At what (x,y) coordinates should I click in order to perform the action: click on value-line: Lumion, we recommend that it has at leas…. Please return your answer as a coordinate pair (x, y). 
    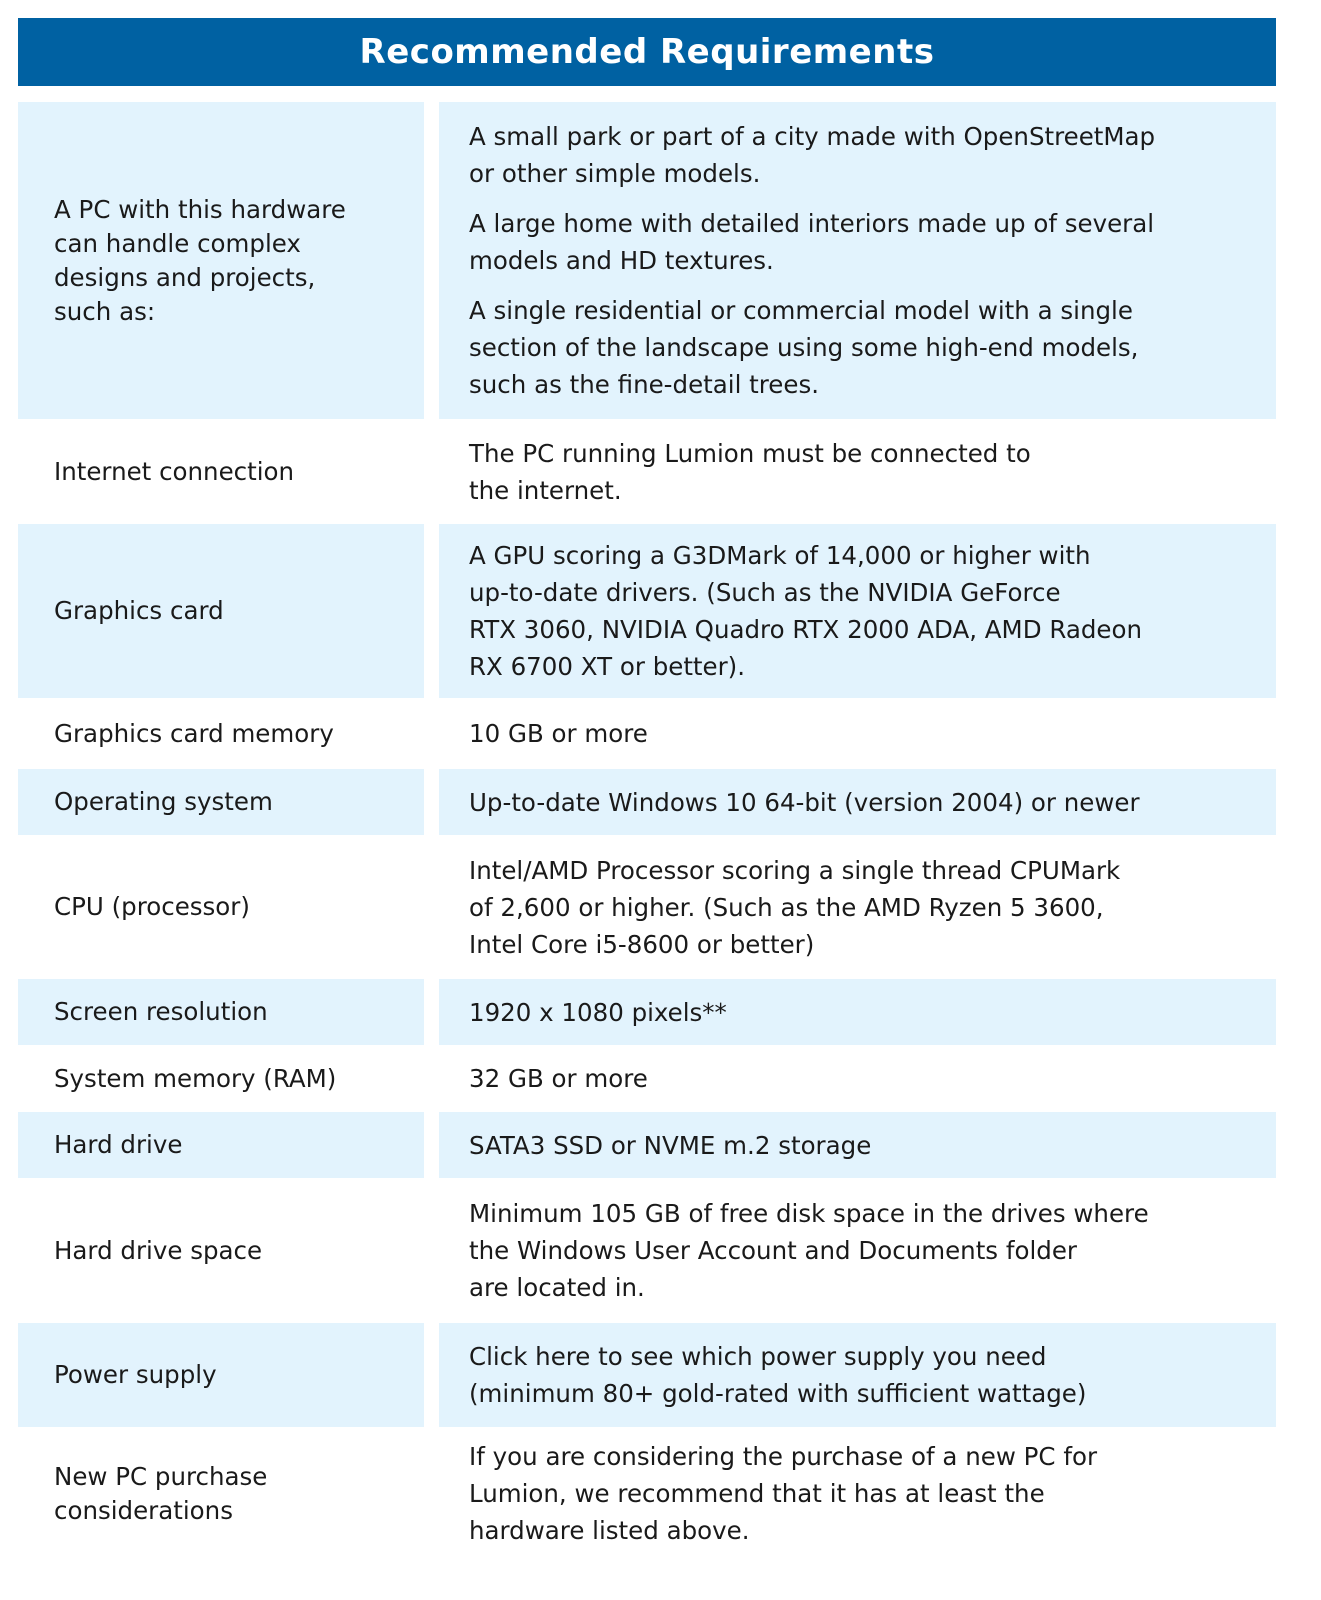
    Looking at the image, I should click on (757, 1493).